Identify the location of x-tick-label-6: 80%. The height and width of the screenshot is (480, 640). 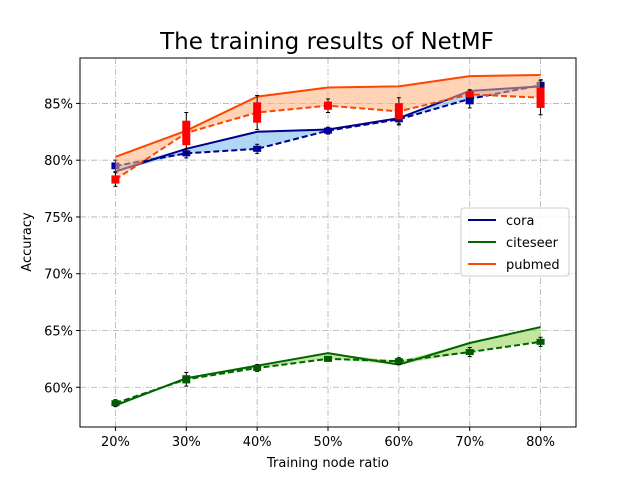
(540, 442).